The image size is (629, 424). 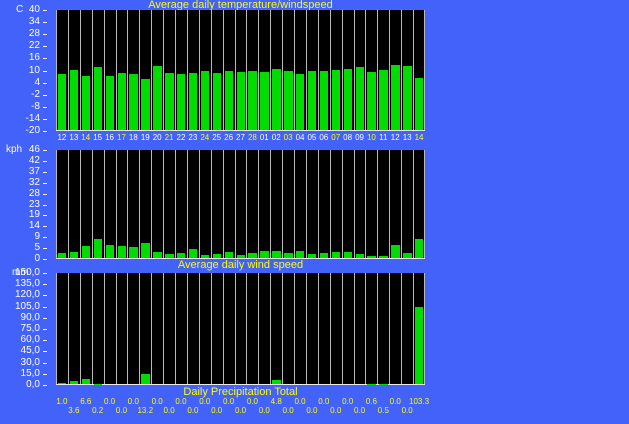 What do you see at coordinates (32, 130) in the screenshot?
I see `temperature-ytick-label: -20` at bounding box center [32, 130].